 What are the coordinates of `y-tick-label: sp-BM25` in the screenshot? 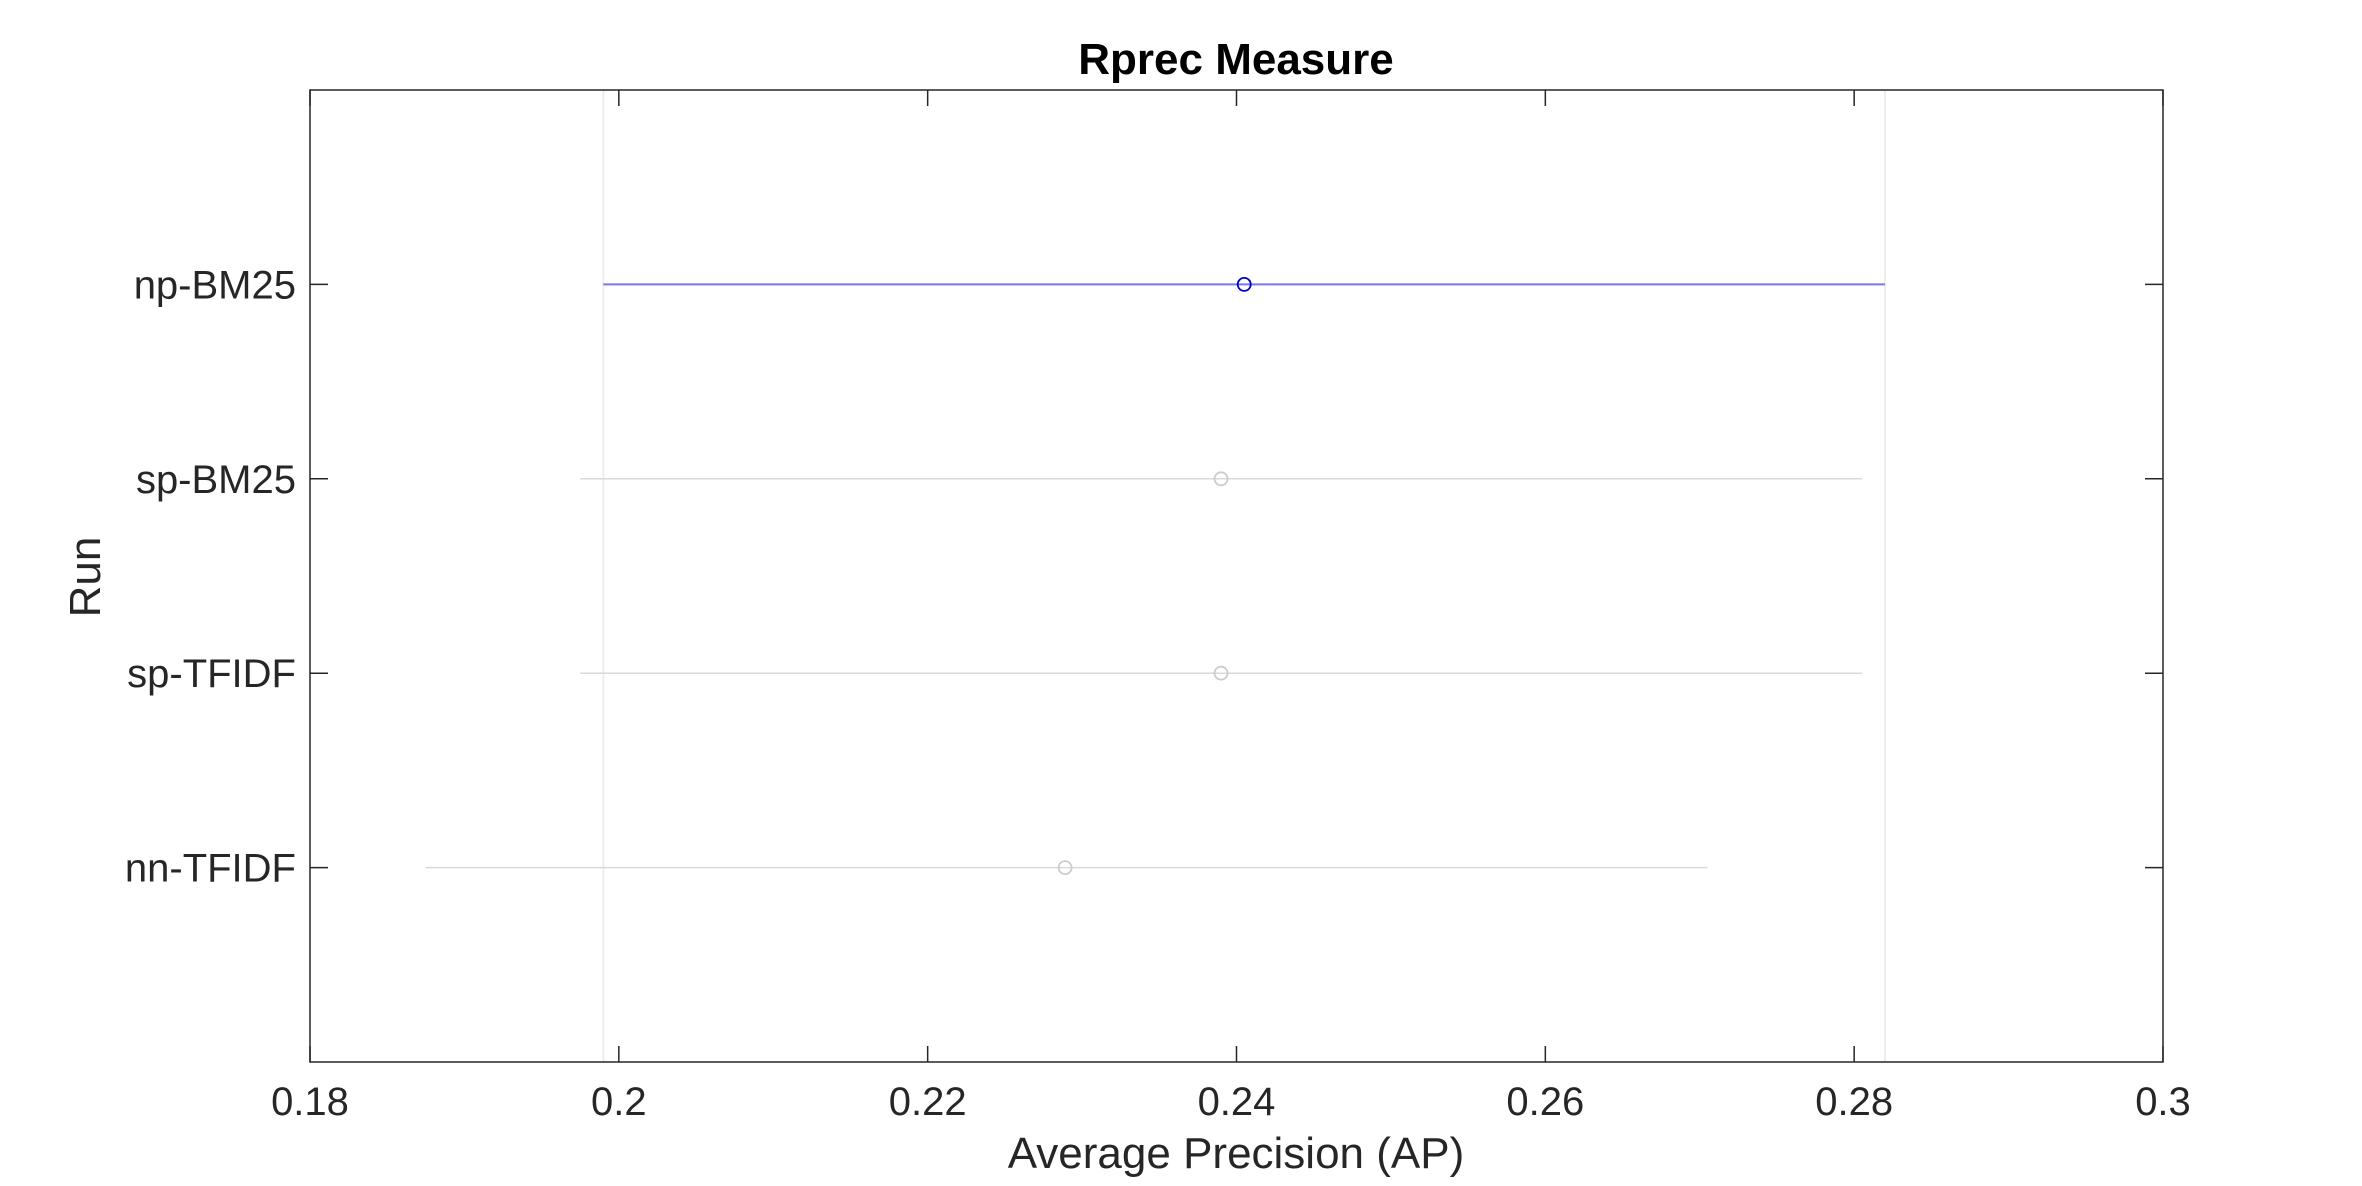 It's located at (216, 480).